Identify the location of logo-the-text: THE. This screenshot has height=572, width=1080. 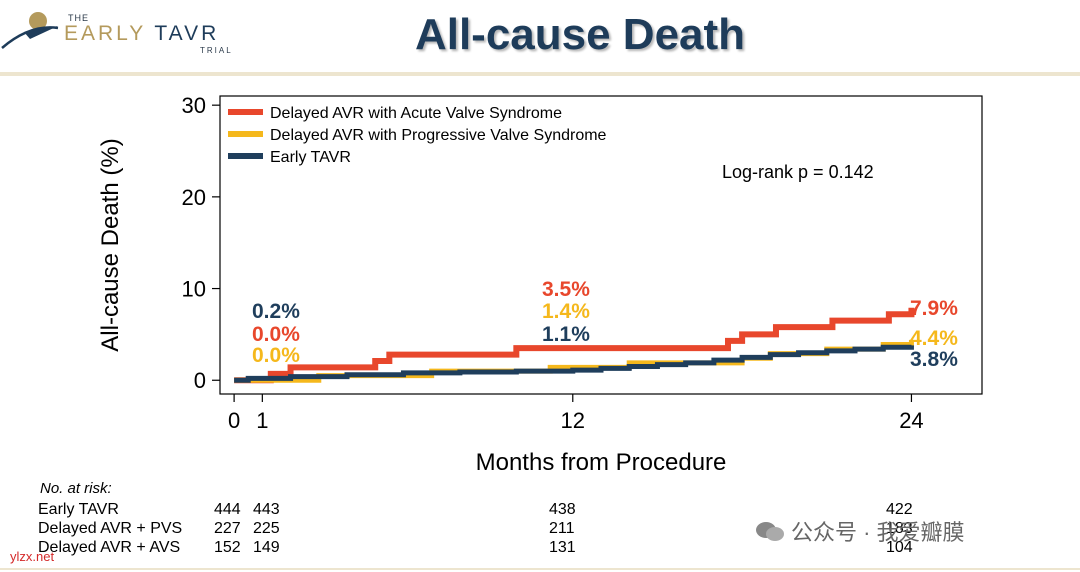
(78, 18).